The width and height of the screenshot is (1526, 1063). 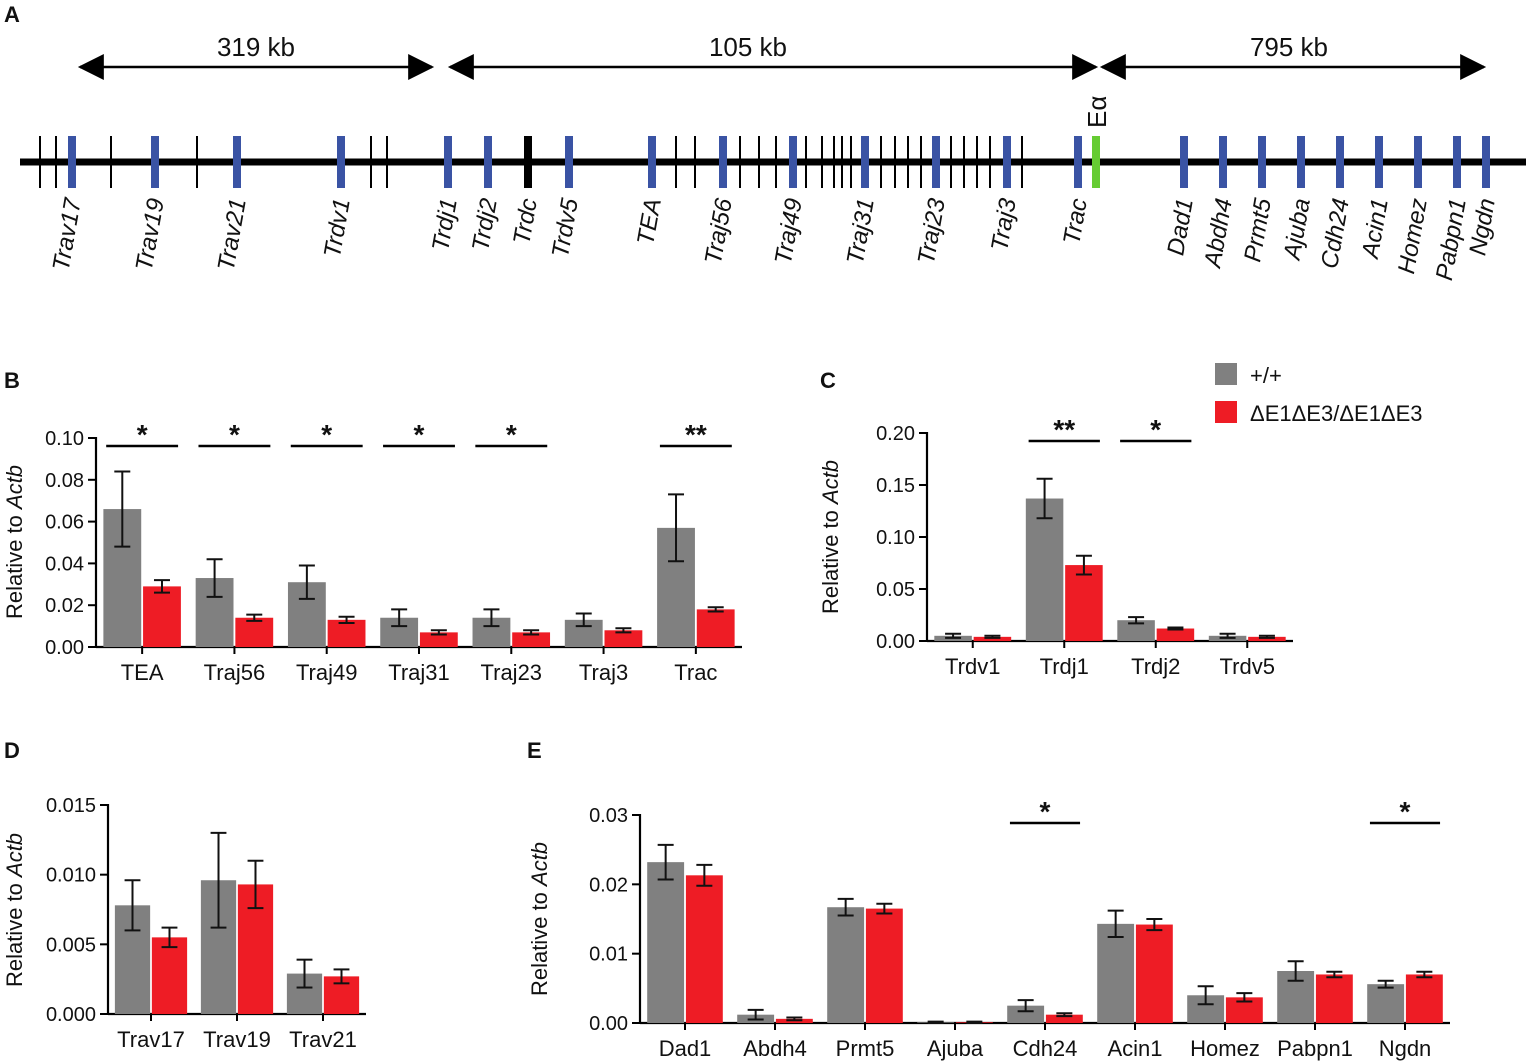 What do you see at coordinates (337, 227) in the screenshot?
I see `gene-label-trdv1: Trdv1` at bounding box center [337, 227].